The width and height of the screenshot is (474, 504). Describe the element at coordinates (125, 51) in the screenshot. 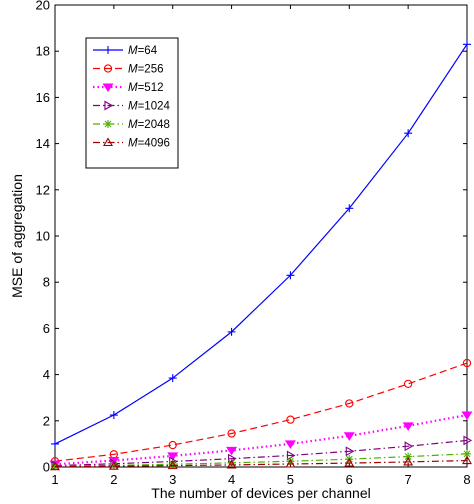

I see `legend-entry: M=64` at that location.